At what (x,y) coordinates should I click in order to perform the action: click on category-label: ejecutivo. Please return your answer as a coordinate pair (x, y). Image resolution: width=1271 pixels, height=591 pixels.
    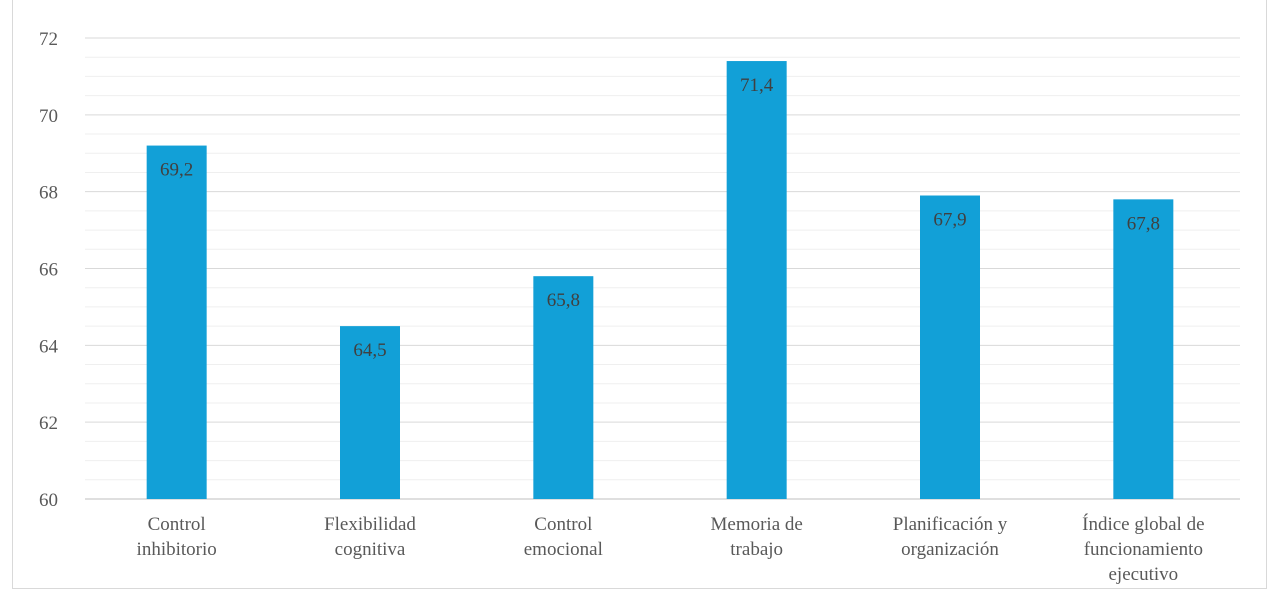
    Looking at the image, I should click on (1144, 574).